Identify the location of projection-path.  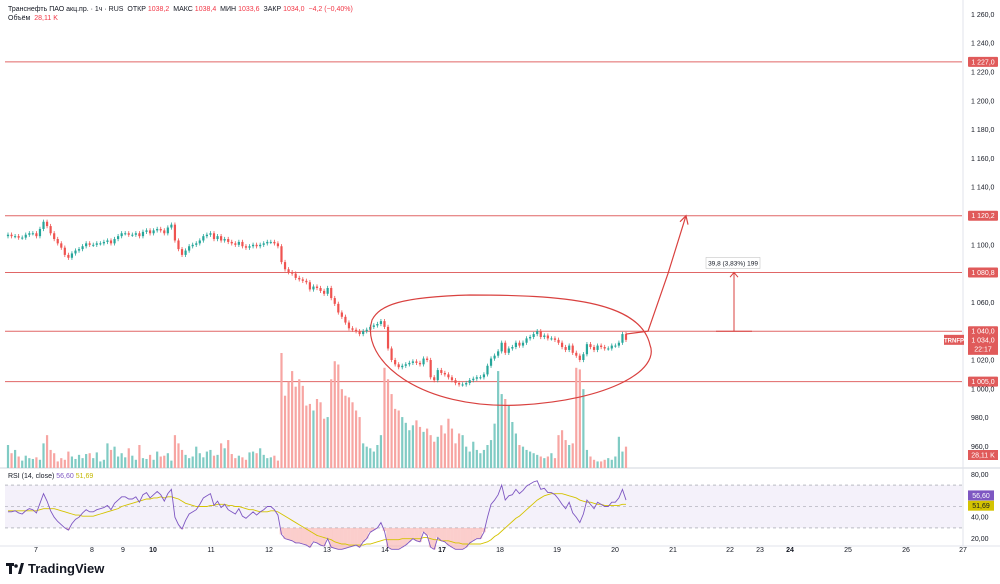
(656, 275).